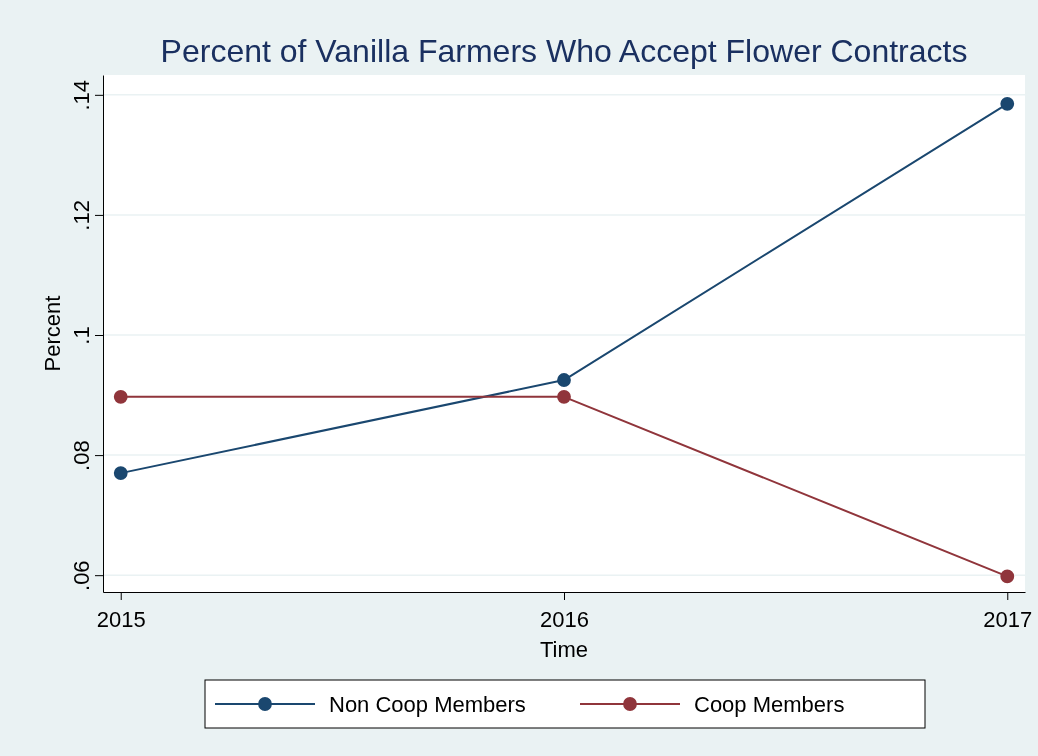 Image resolution: width=1038 pixels, height=756 pixels. Describe the element at coordinates (81, 455) in the screenshot. I see `y-tick-label: .08` at that location.